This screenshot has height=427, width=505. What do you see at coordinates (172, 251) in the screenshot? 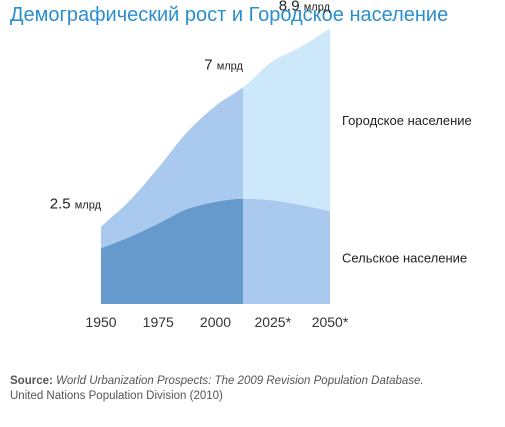
I see `rural-area-historical` at bounding box center [172, 251].